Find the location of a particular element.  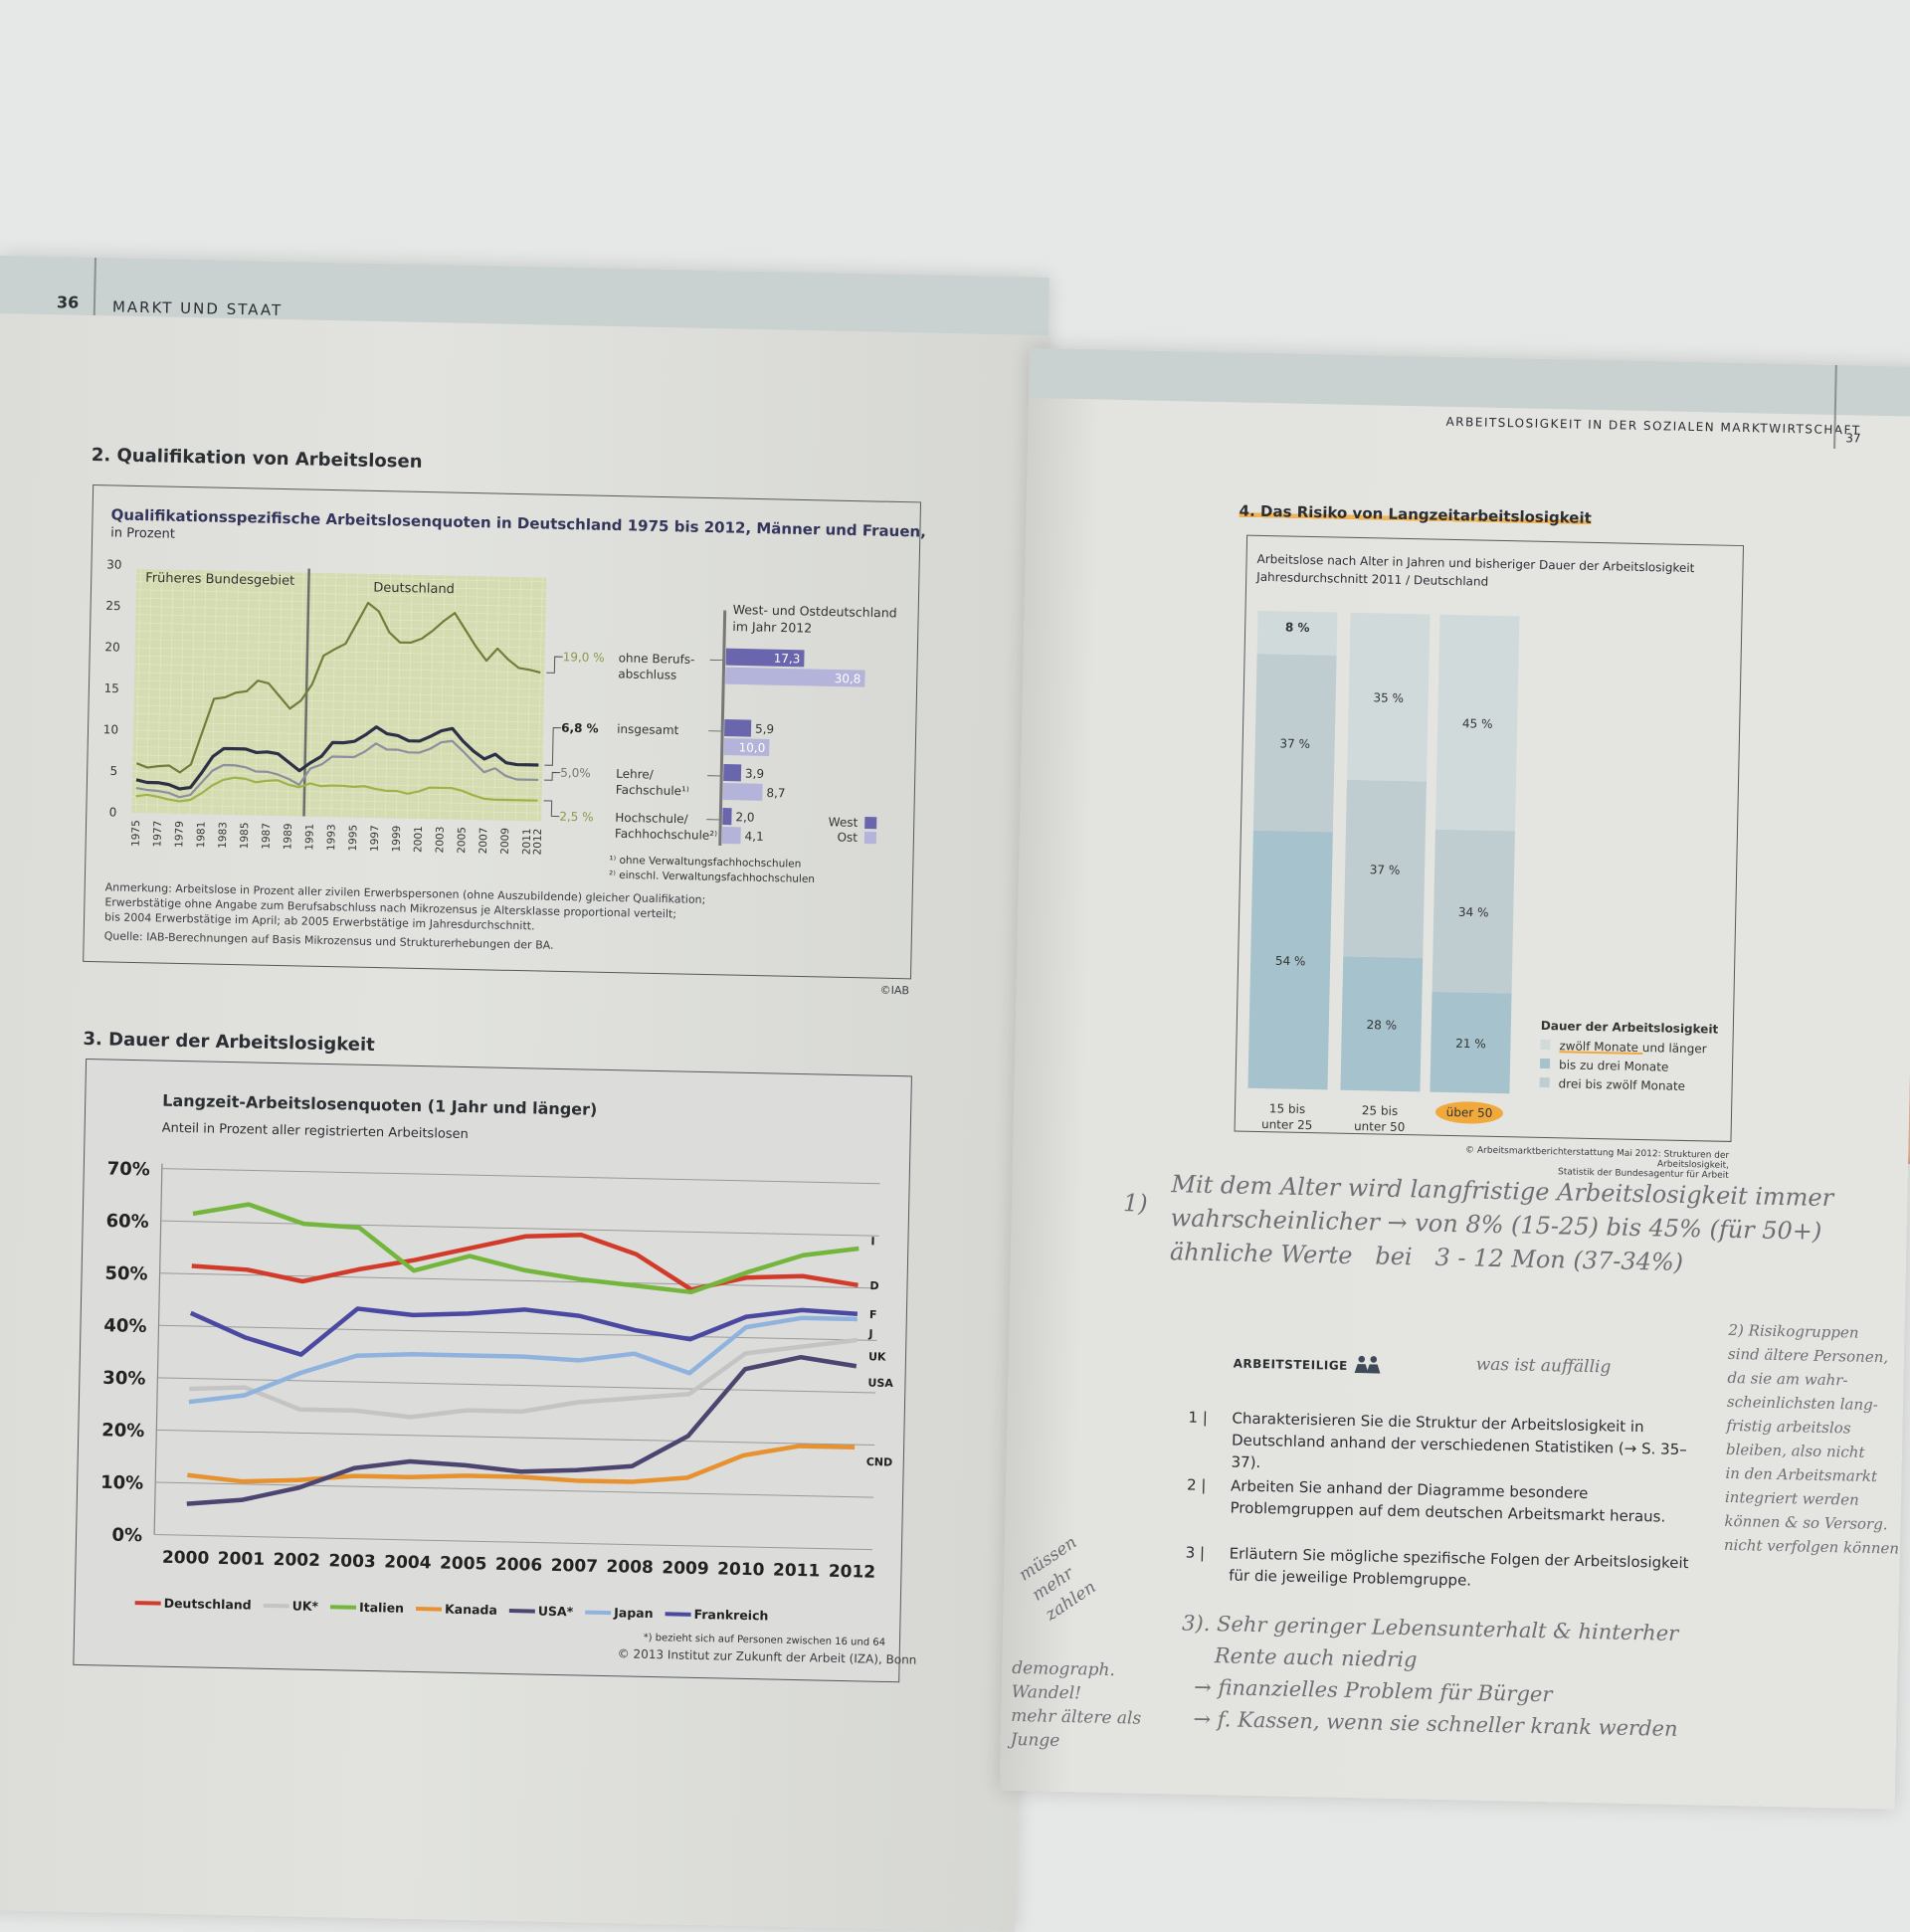

footnote: ¹⁾ ohne Verwaltungsfachhochschulen is located at coordinates (705, 862).